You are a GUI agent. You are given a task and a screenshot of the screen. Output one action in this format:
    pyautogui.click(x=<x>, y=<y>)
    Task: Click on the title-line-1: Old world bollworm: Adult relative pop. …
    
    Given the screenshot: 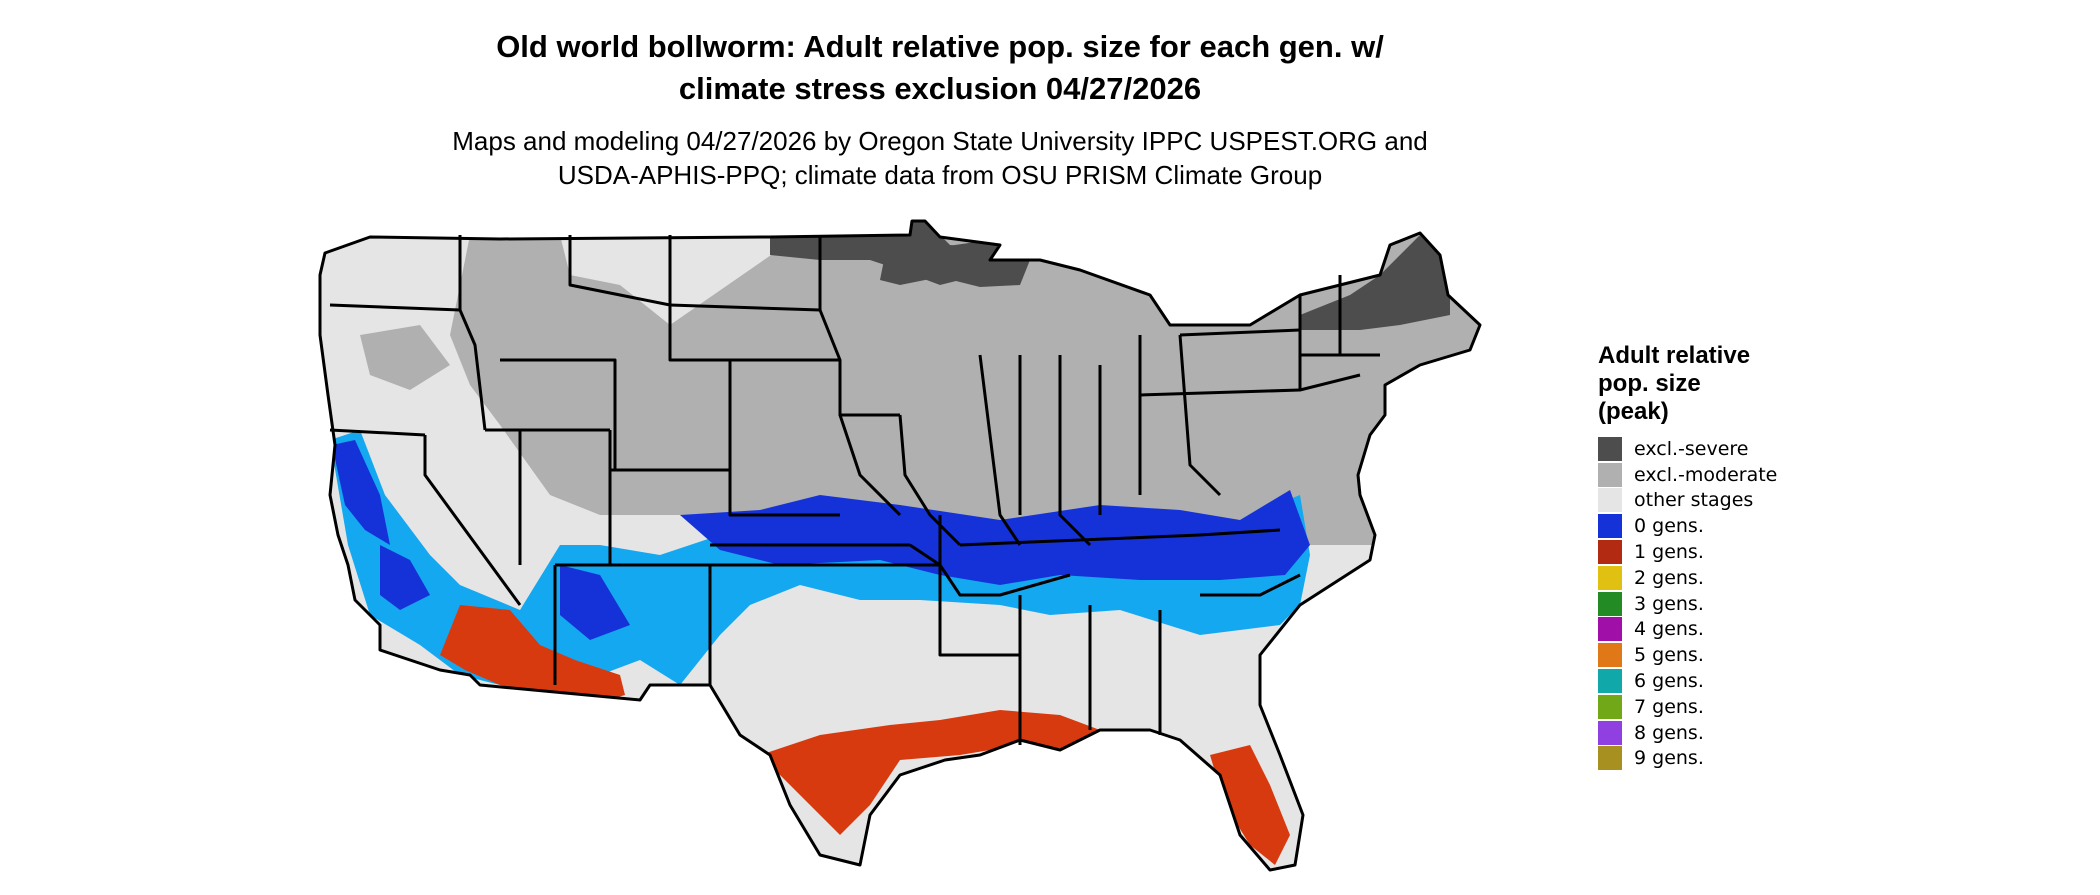 What is the action you would take?
    pyautogui.click(x=940, y=46)
    